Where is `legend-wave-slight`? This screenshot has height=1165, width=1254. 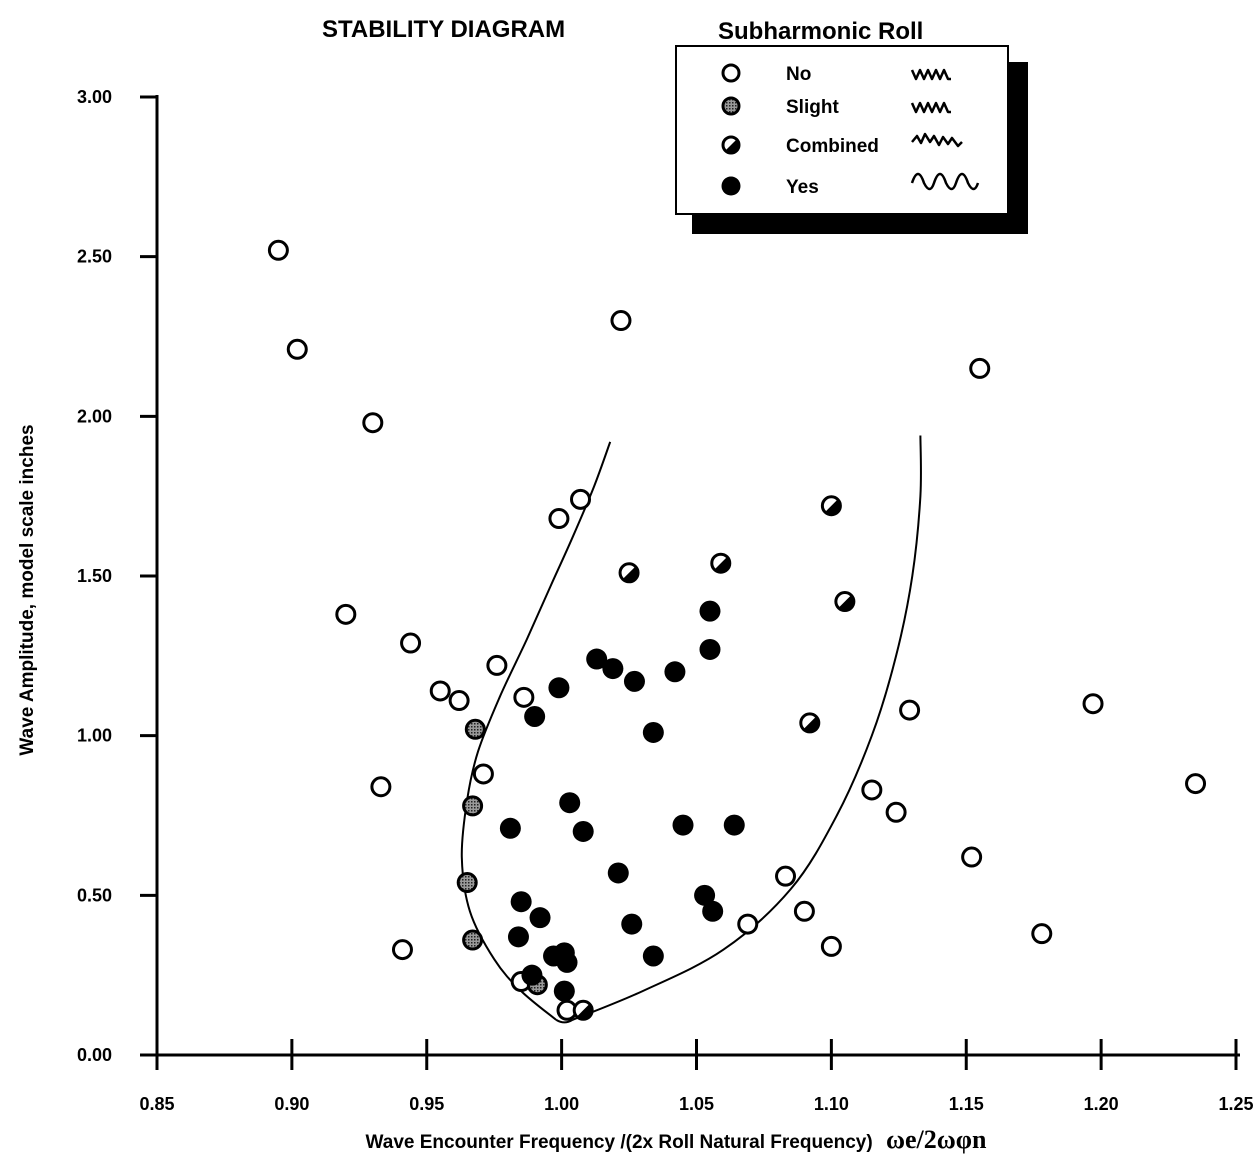
legend-wave-slight is located at coordinates (930, 107).